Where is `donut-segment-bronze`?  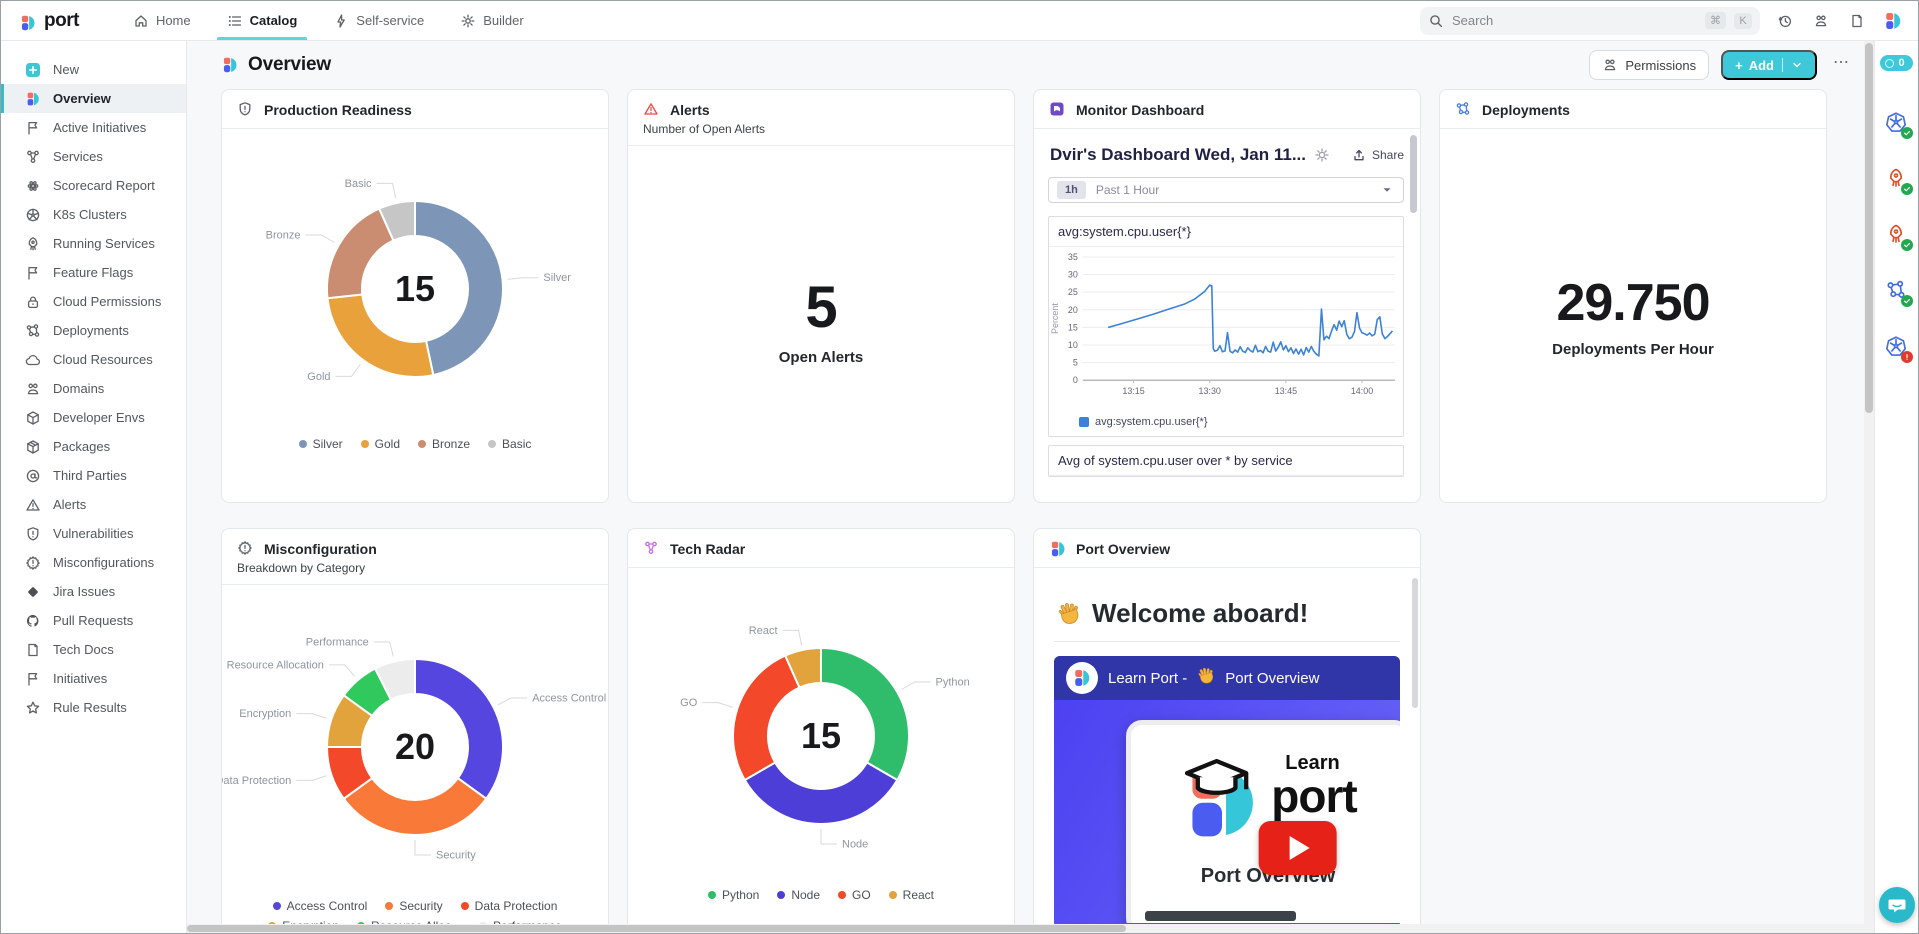 donut-segment-bronze is located at coordinates (360, 253).